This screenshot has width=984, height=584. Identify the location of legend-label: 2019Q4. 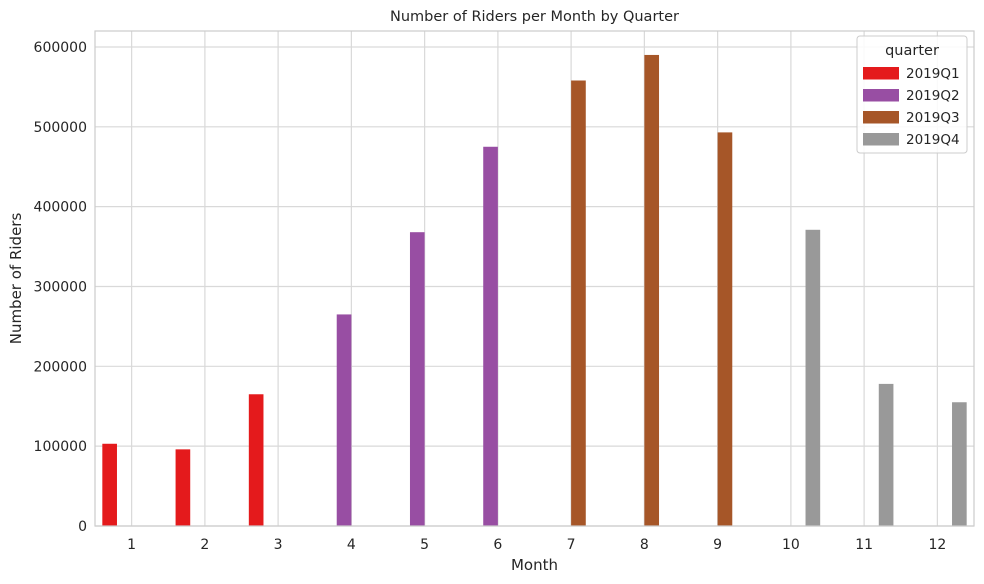
(933, 140).